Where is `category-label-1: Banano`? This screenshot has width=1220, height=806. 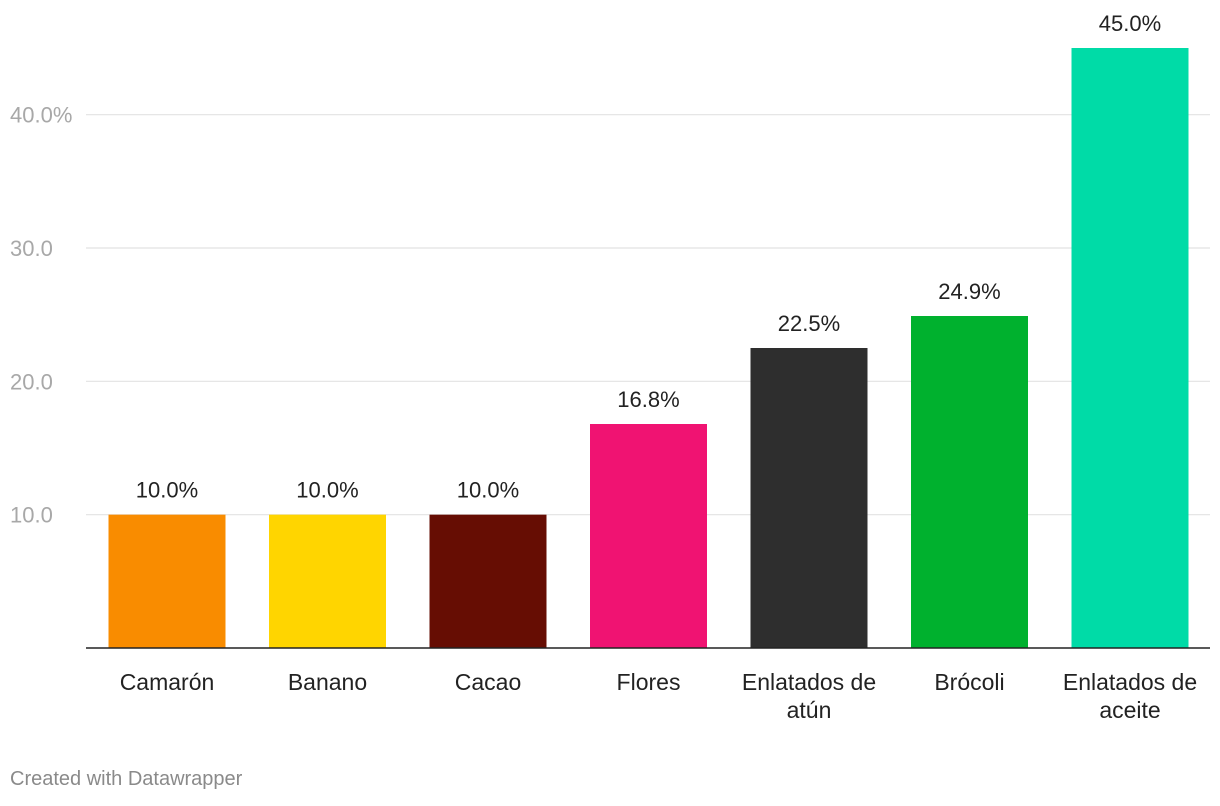
category-label-1: Banano is located at coordinates (327, 682).